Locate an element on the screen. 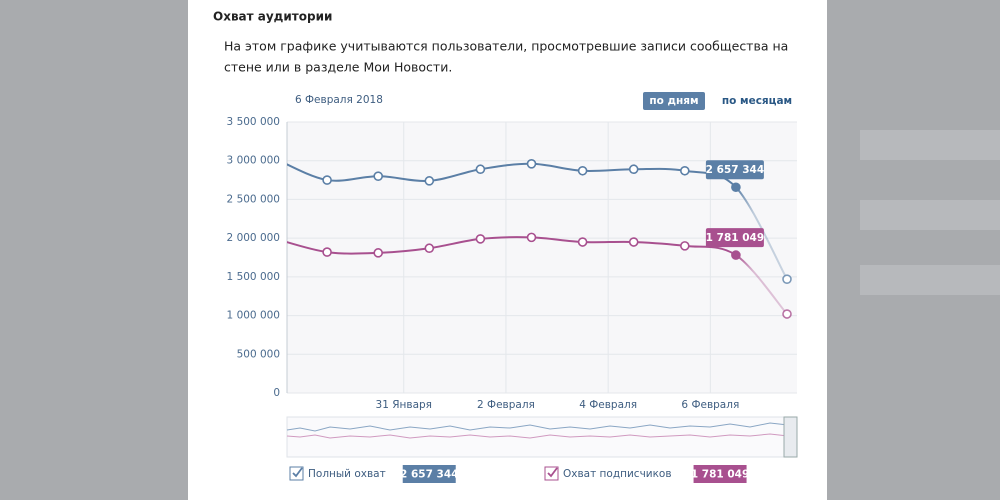  y-tick-label: 3 500 000 is located at coordinates (253, 122).